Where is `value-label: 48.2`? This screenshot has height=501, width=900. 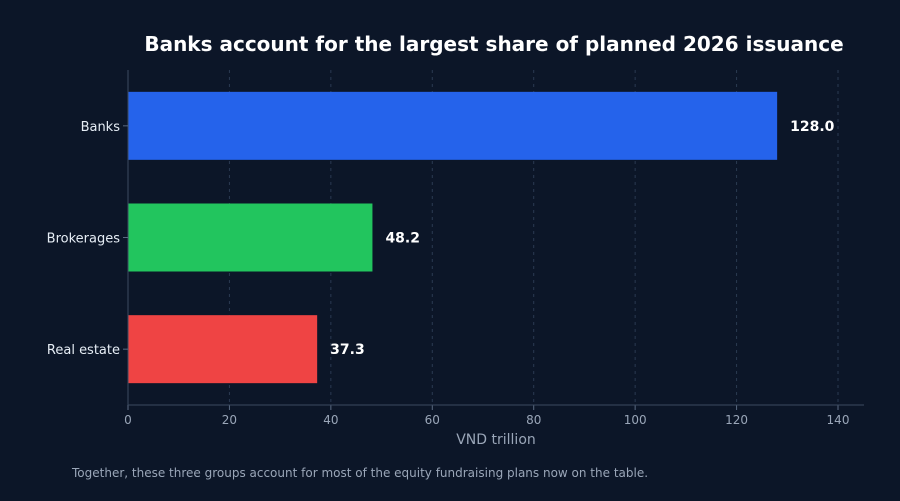
value-label: 48.2 is located at coordinates (402, 239).